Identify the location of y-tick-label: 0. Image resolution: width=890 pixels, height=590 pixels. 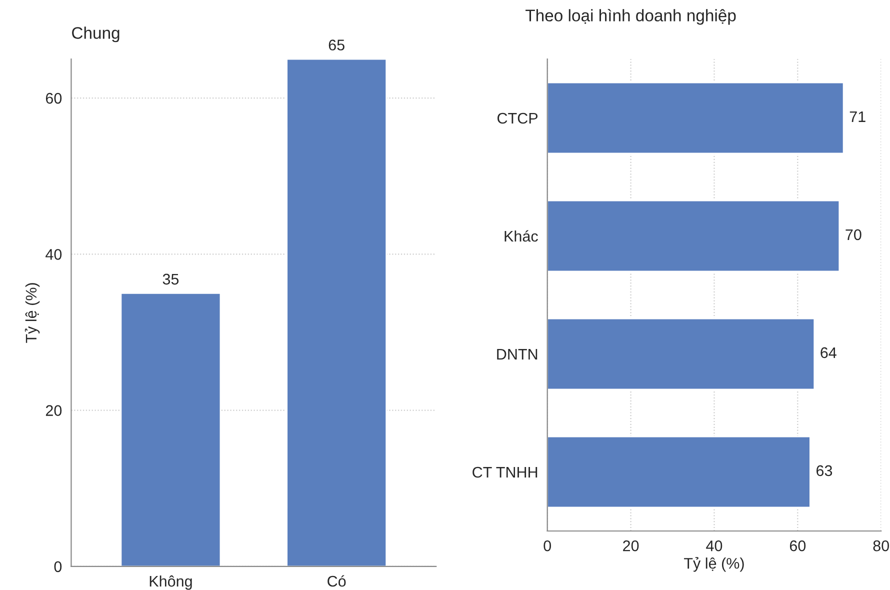
(58, 566).